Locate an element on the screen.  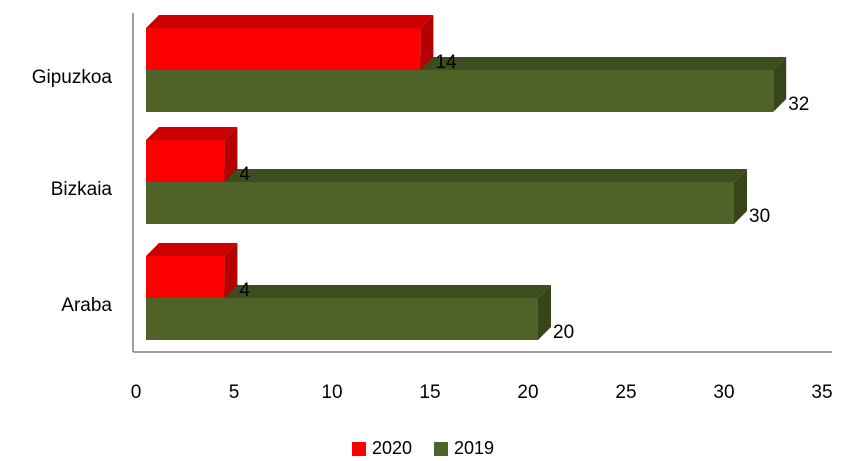
bar-2020-araba-top-face is located at coordinates (192, 249).